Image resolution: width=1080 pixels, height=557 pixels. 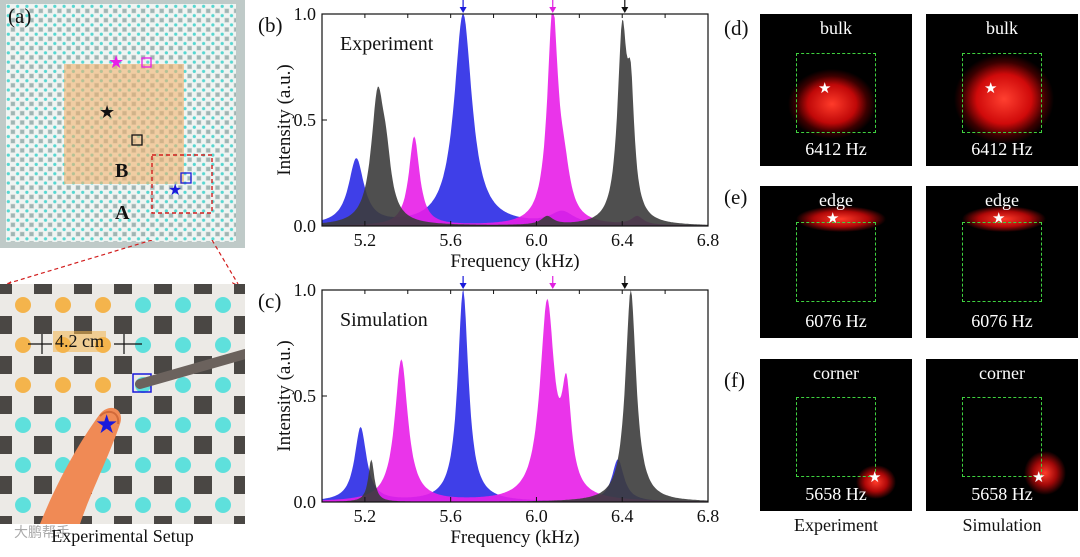 I want to click on spacing-label: 4.2 cm, so click(x=79, y=341).